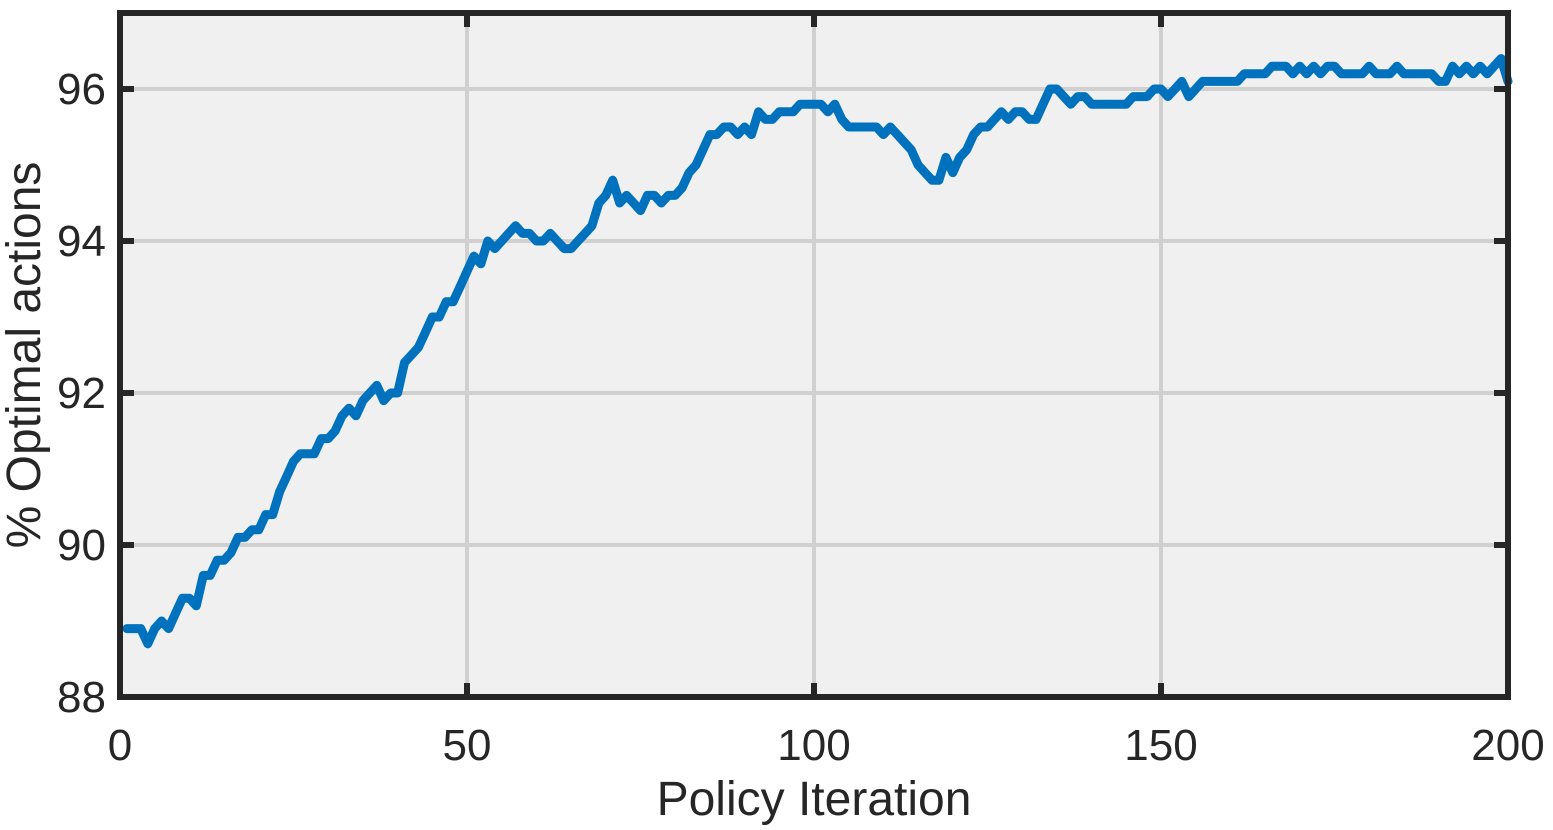  I want to click on y-tick-labels: 88 90 92 94 96, so click(81, 393).